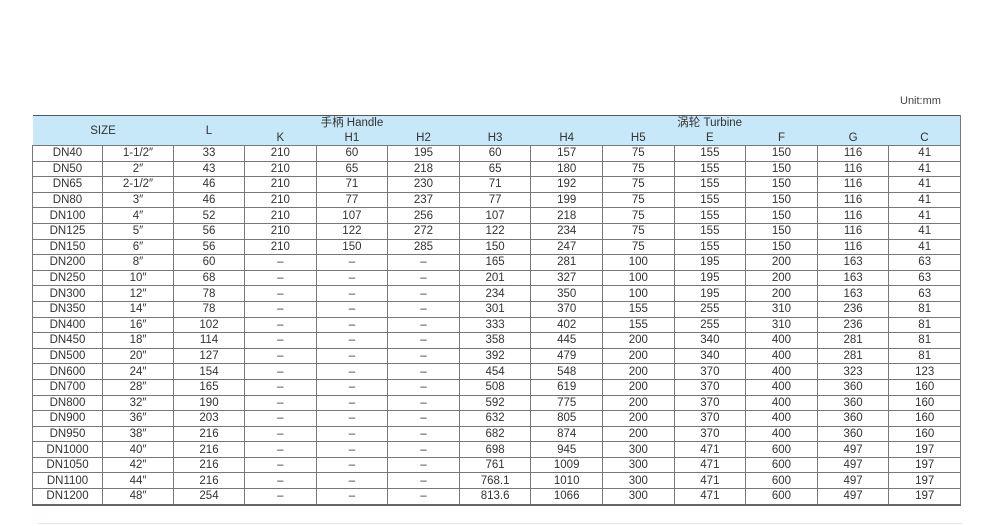 The height and width of the screenshot is (526, 1000). I want to click on table-cell: 813.6, so click(495, 497).